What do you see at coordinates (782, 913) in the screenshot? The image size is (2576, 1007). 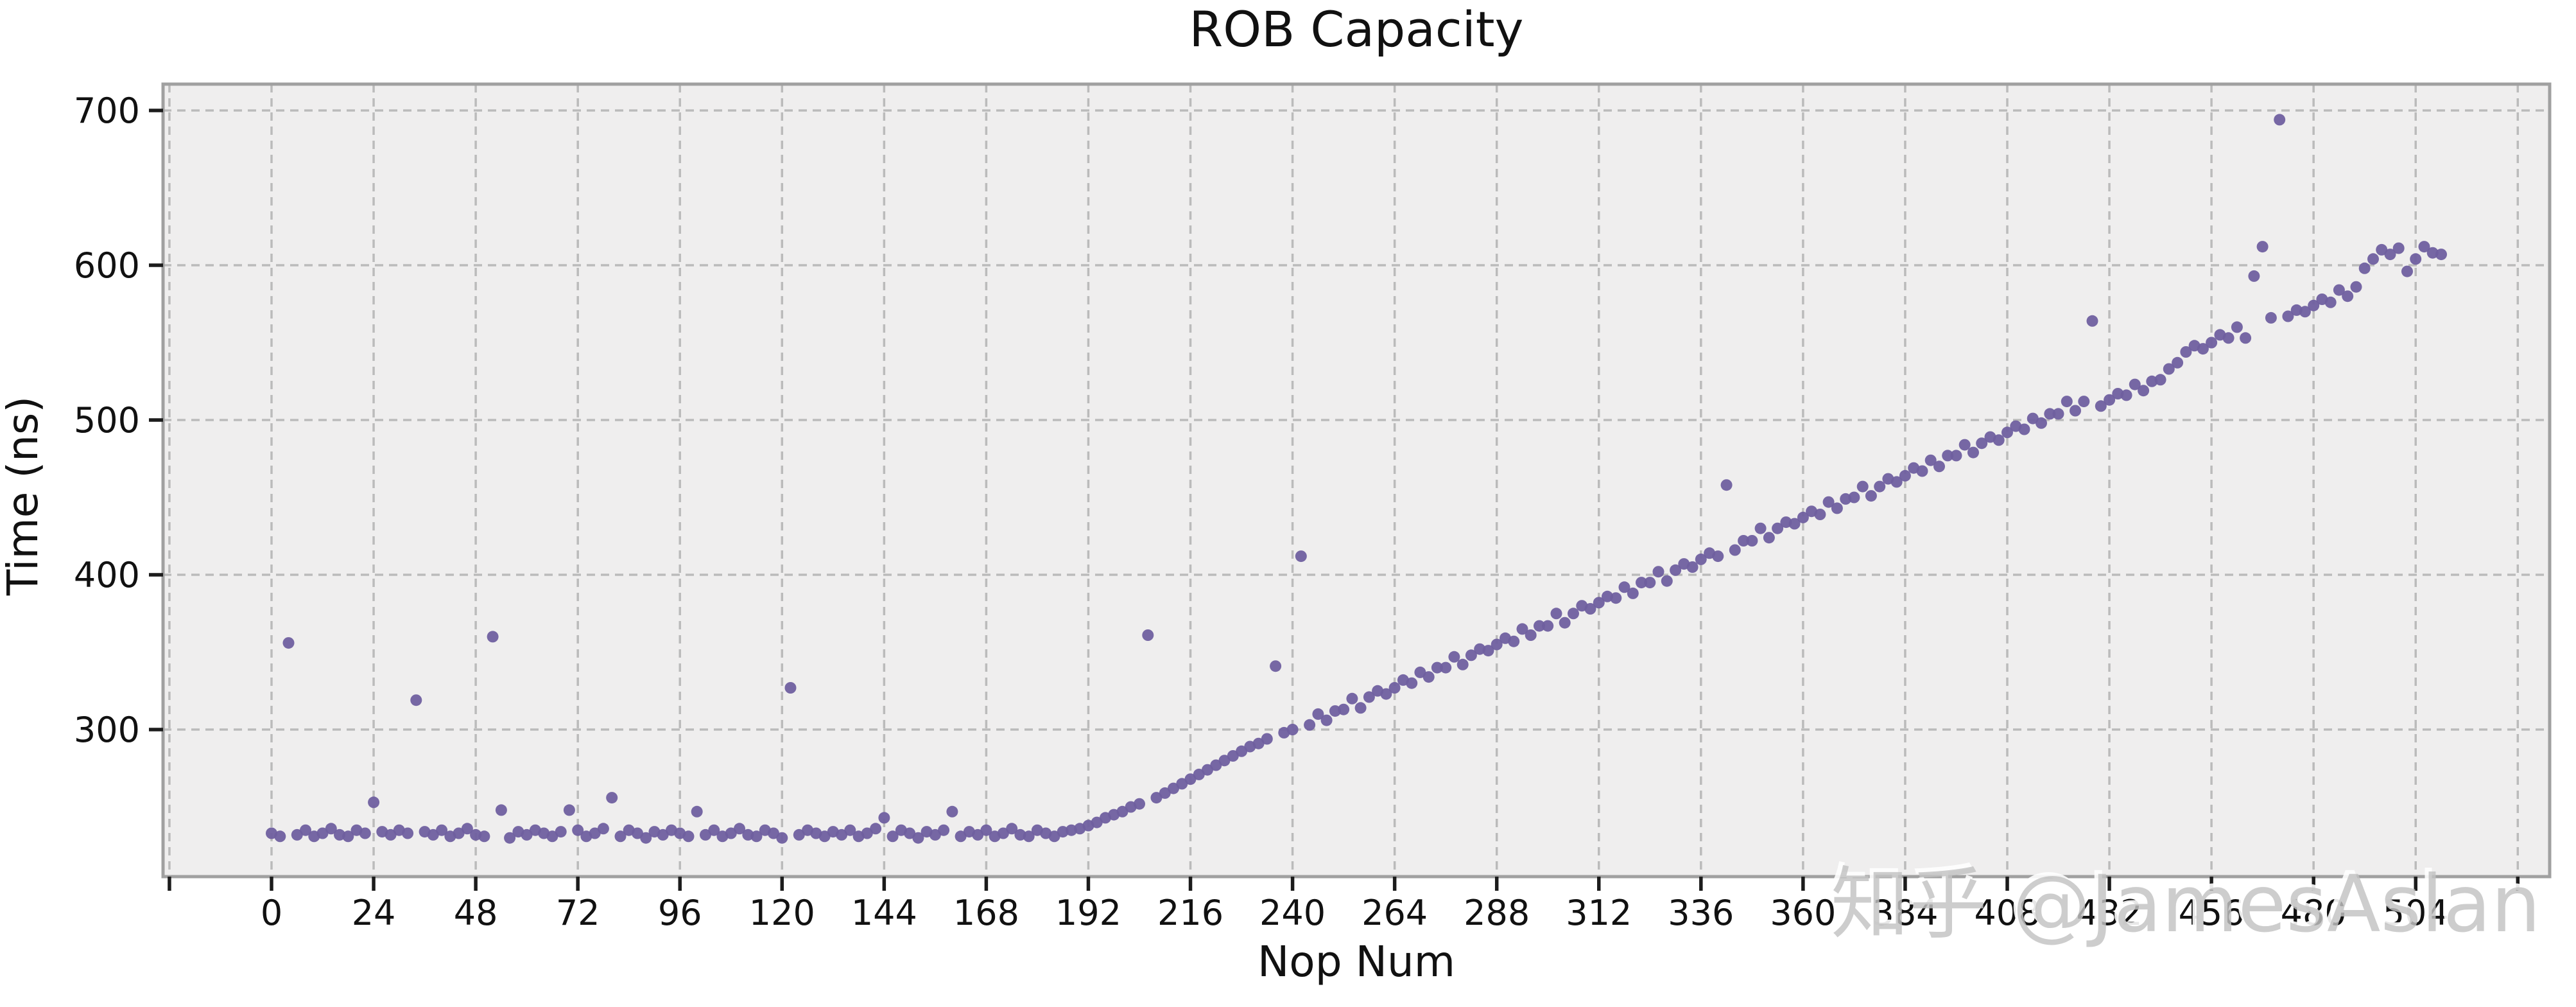 I see `x-tick-label-120: 120` at bounding box center [782, 913].